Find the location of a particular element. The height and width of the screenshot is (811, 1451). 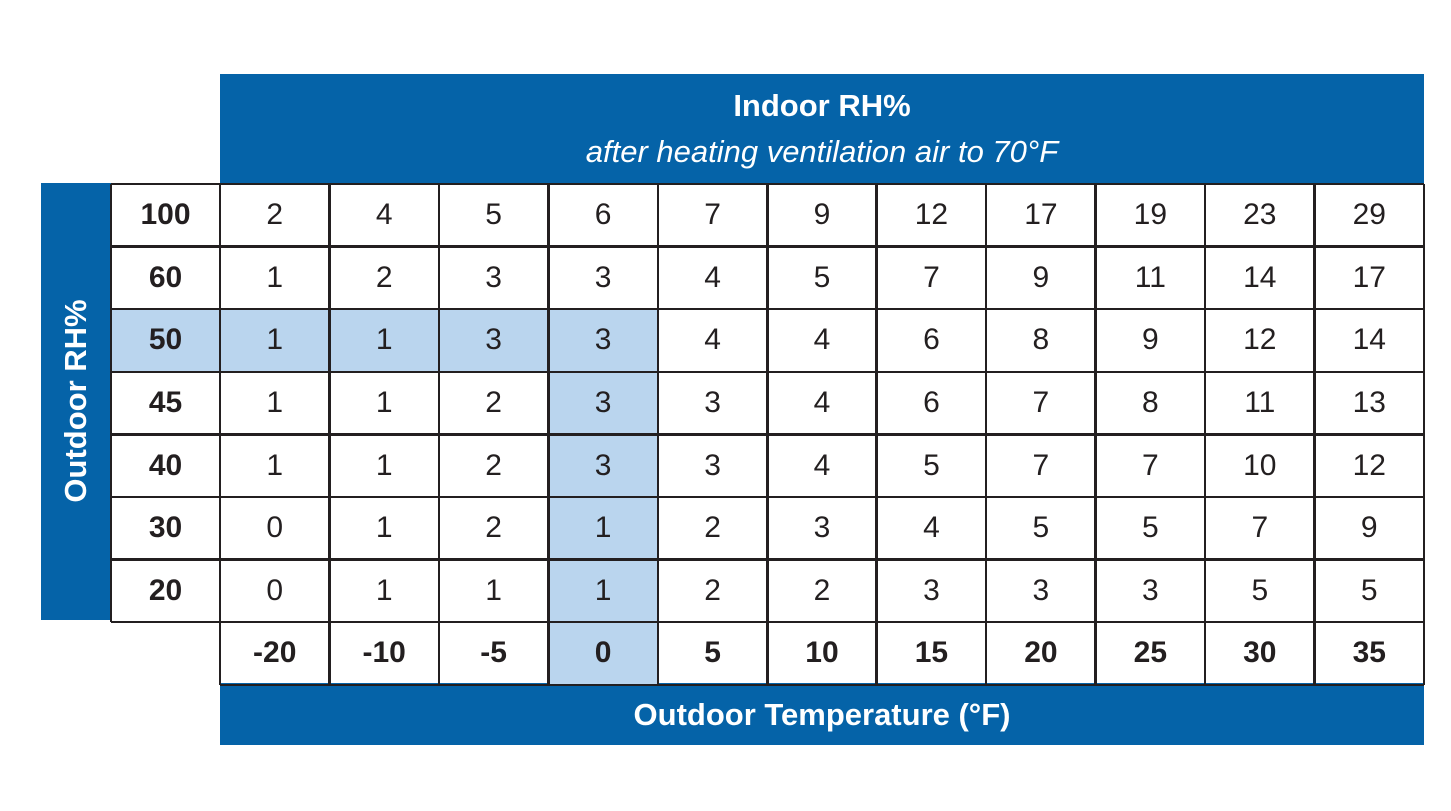

x-axis-label: Outdoor Temperature (°F) is located at coordinates (822, 714).